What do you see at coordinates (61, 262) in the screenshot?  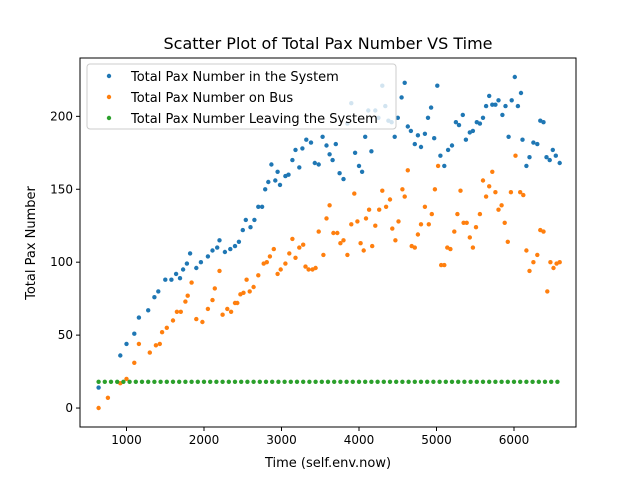 I see `y-tick-label: 100` at bounding box center [61, 262].